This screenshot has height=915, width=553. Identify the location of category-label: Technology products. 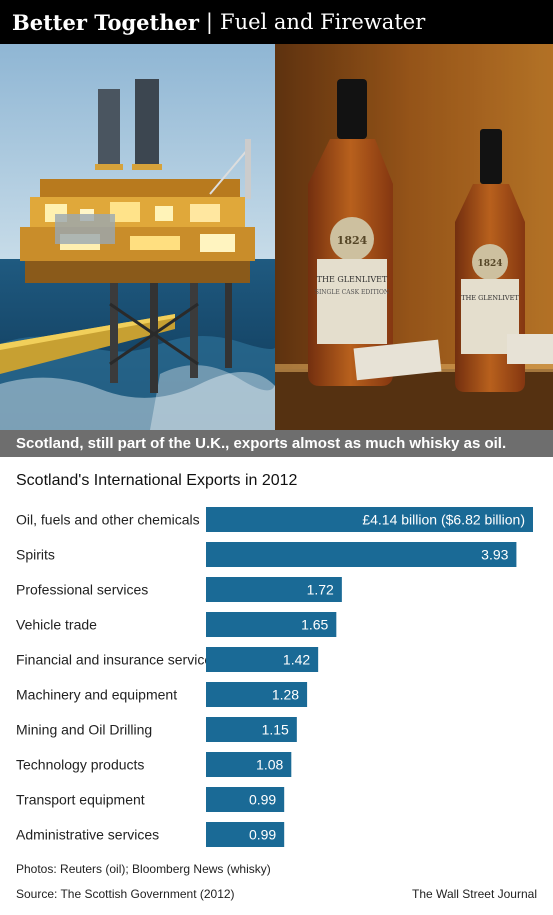
(80, 765).